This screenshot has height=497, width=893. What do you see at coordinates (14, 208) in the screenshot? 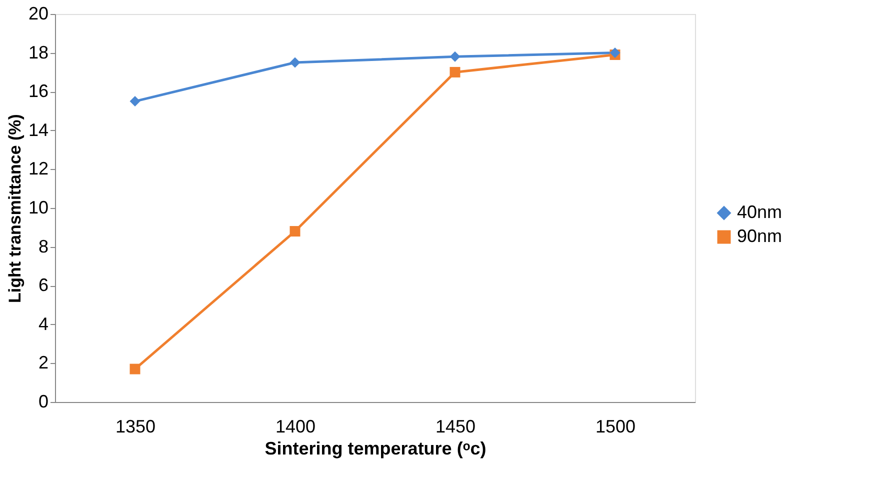
I see `y-axis-title: Light transmittance (%)` at bounding box center [14, 208].